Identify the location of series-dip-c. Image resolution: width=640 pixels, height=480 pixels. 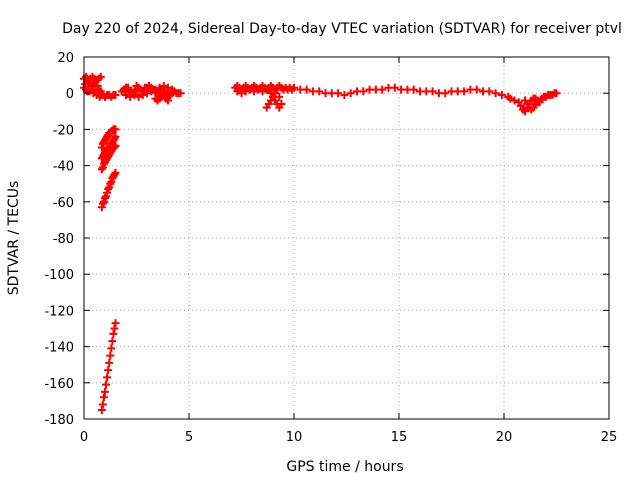
(108, 190).